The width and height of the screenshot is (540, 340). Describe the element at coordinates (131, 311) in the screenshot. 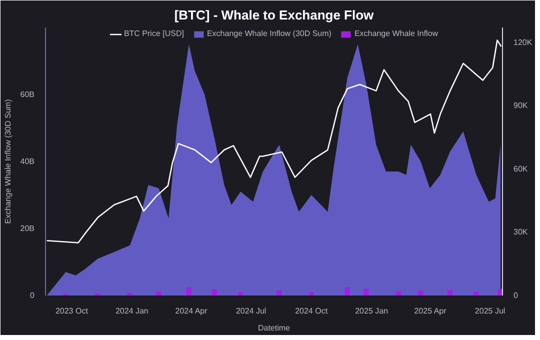

I see `x-tick-label: 2024 Jan` at that location.